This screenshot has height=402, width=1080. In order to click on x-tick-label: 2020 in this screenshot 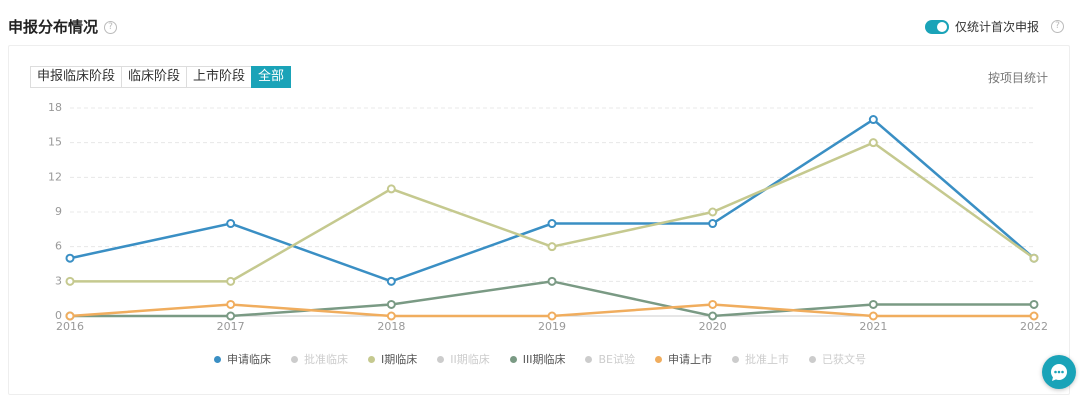, I will do `click(713, 326)`.